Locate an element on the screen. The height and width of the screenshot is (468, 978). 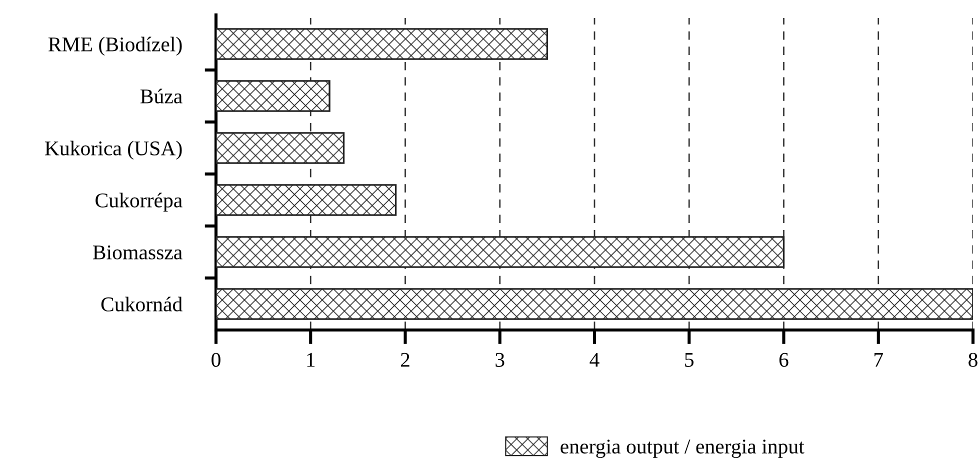
x-tick-label: 7 is located at coordinates (878, 360).